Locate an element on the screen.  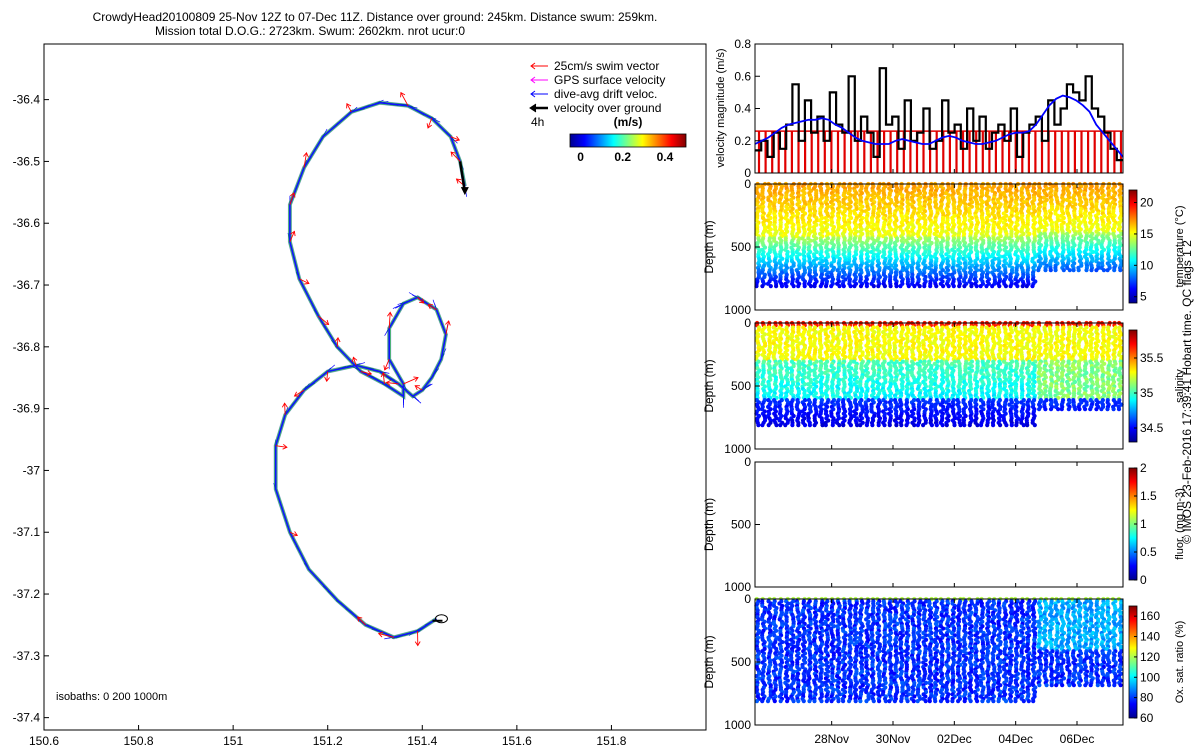
velocity-ytick-label: 0.4 is located at coordinates (742, 109).